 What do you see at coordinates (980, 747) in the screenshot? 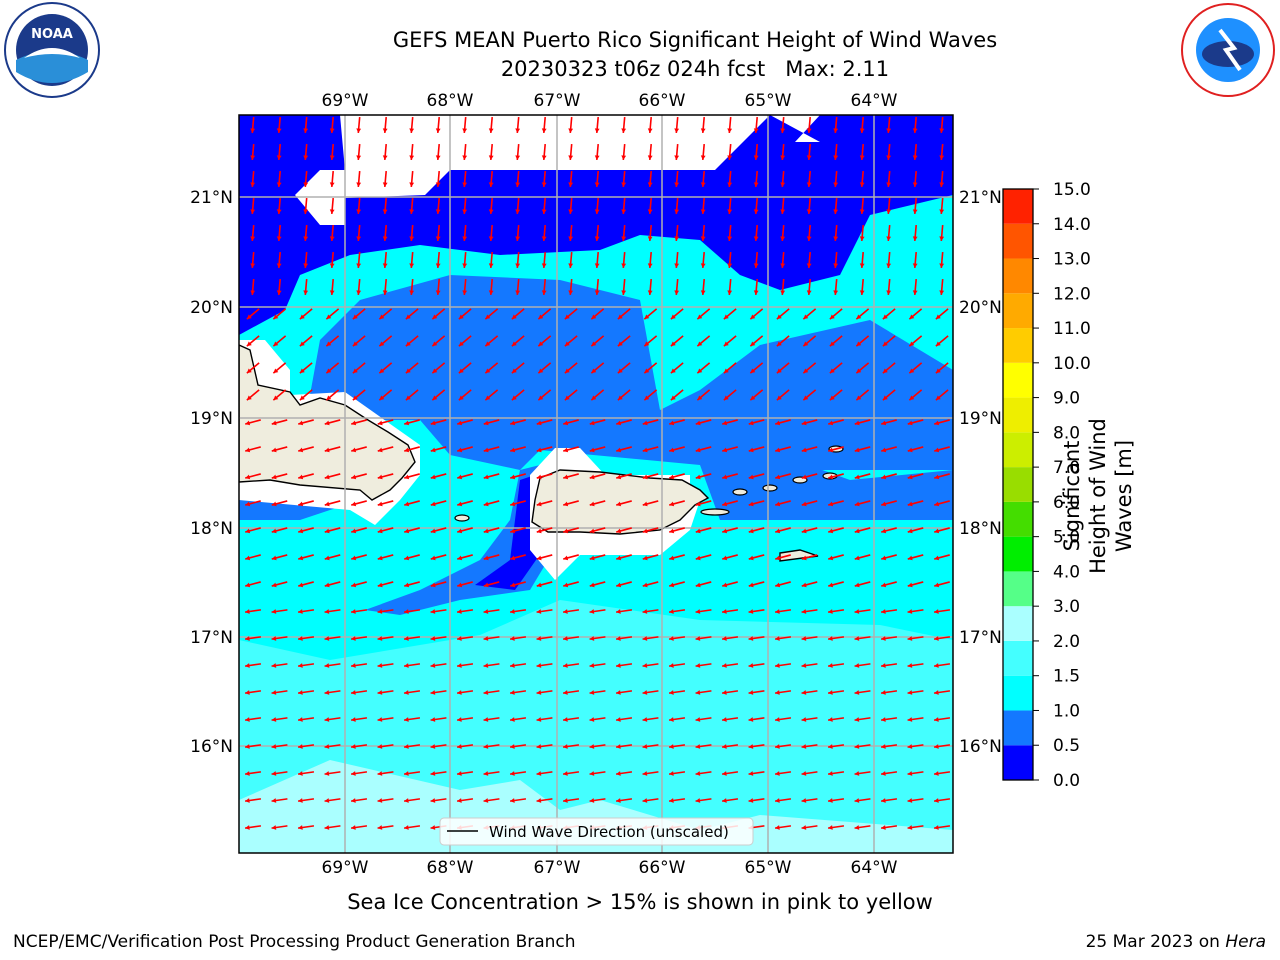
I see `lat-label-right: 16°N` at bounding box center [980, 747].